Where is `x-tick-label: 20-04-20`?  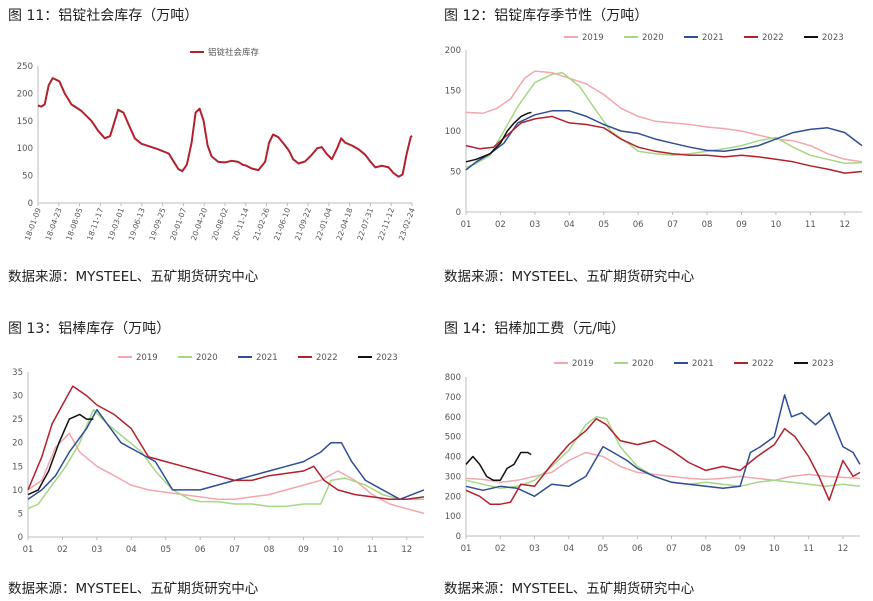 x-tick-label: 20-04-20 is located at coordinates (199, 223).